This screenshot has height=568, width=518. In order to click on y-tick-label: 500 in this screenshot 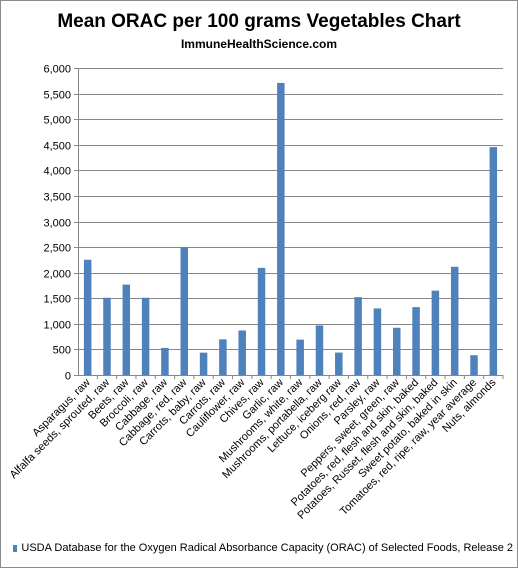, I will do `click(62, 351)`.